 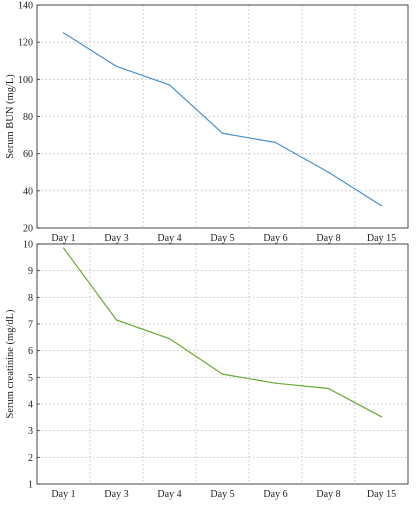 I want to click on y-tick-label: 10, so click(x=28, y=245).